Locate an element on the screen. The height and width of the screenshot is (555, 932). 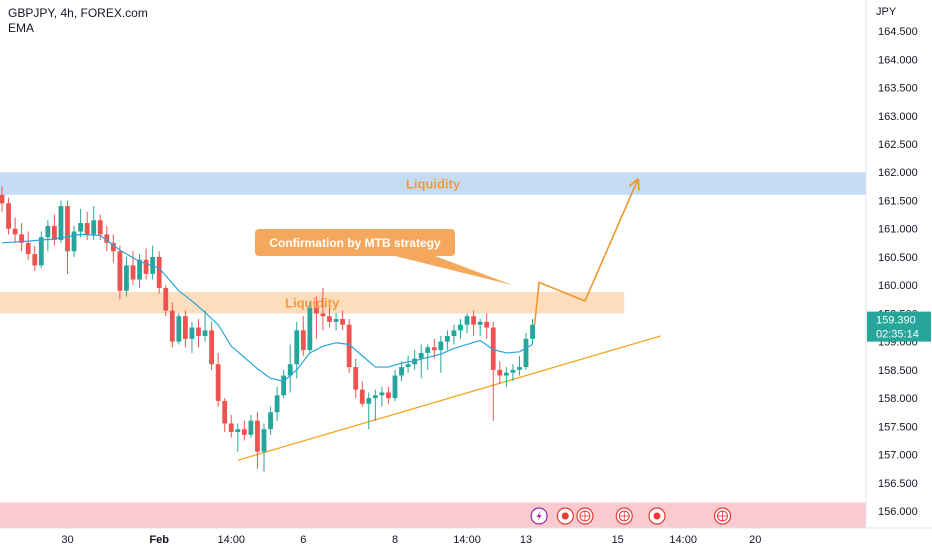
x-tick-label: 15 is located at coordinates (618, 540).